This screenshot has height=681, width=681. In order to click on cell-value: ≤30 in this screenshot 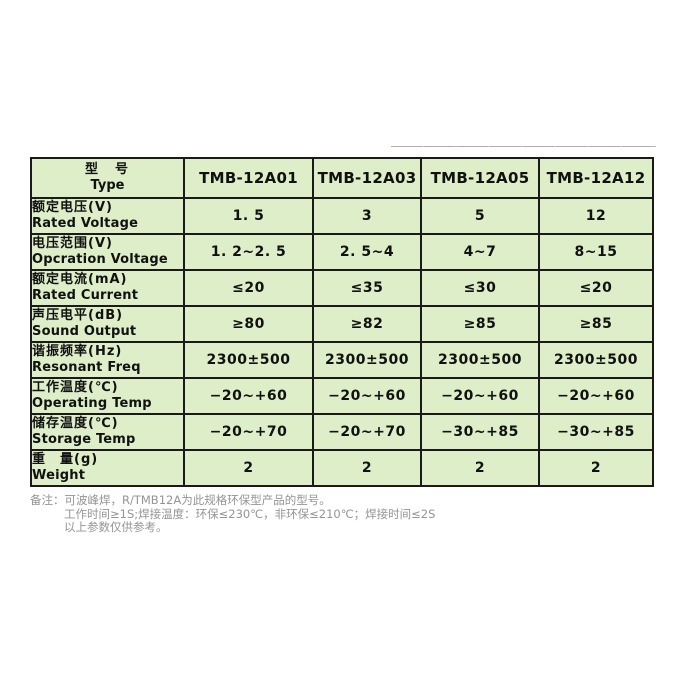, I will do `click(480, 288)`.